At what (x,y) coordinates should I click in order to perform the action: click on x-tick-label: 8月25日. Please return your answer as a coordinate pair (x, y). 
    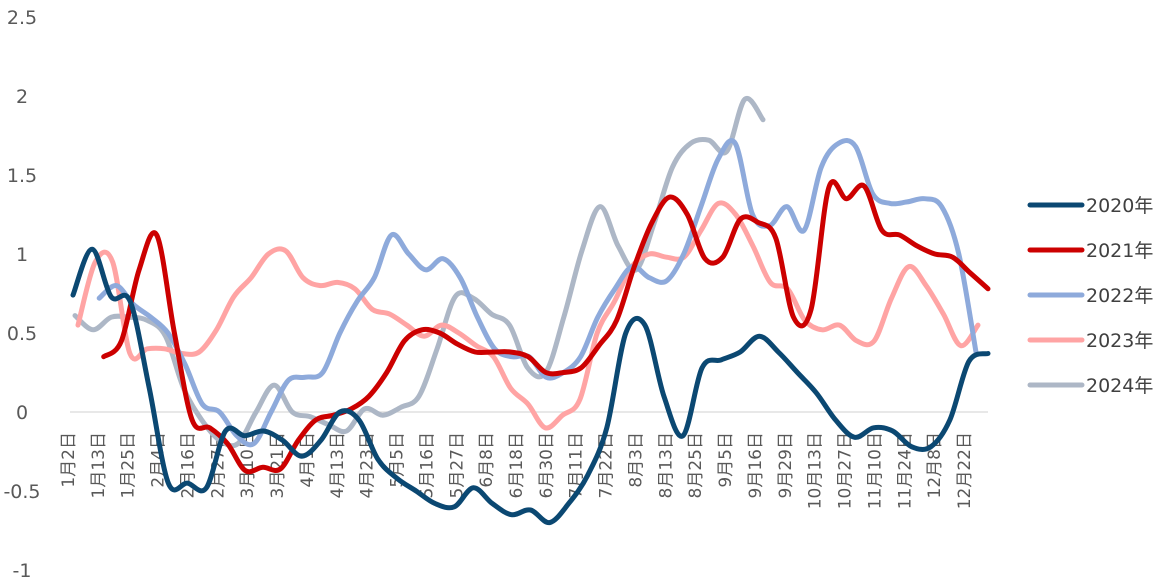
    Looking at the image, I should click on (696, 465).